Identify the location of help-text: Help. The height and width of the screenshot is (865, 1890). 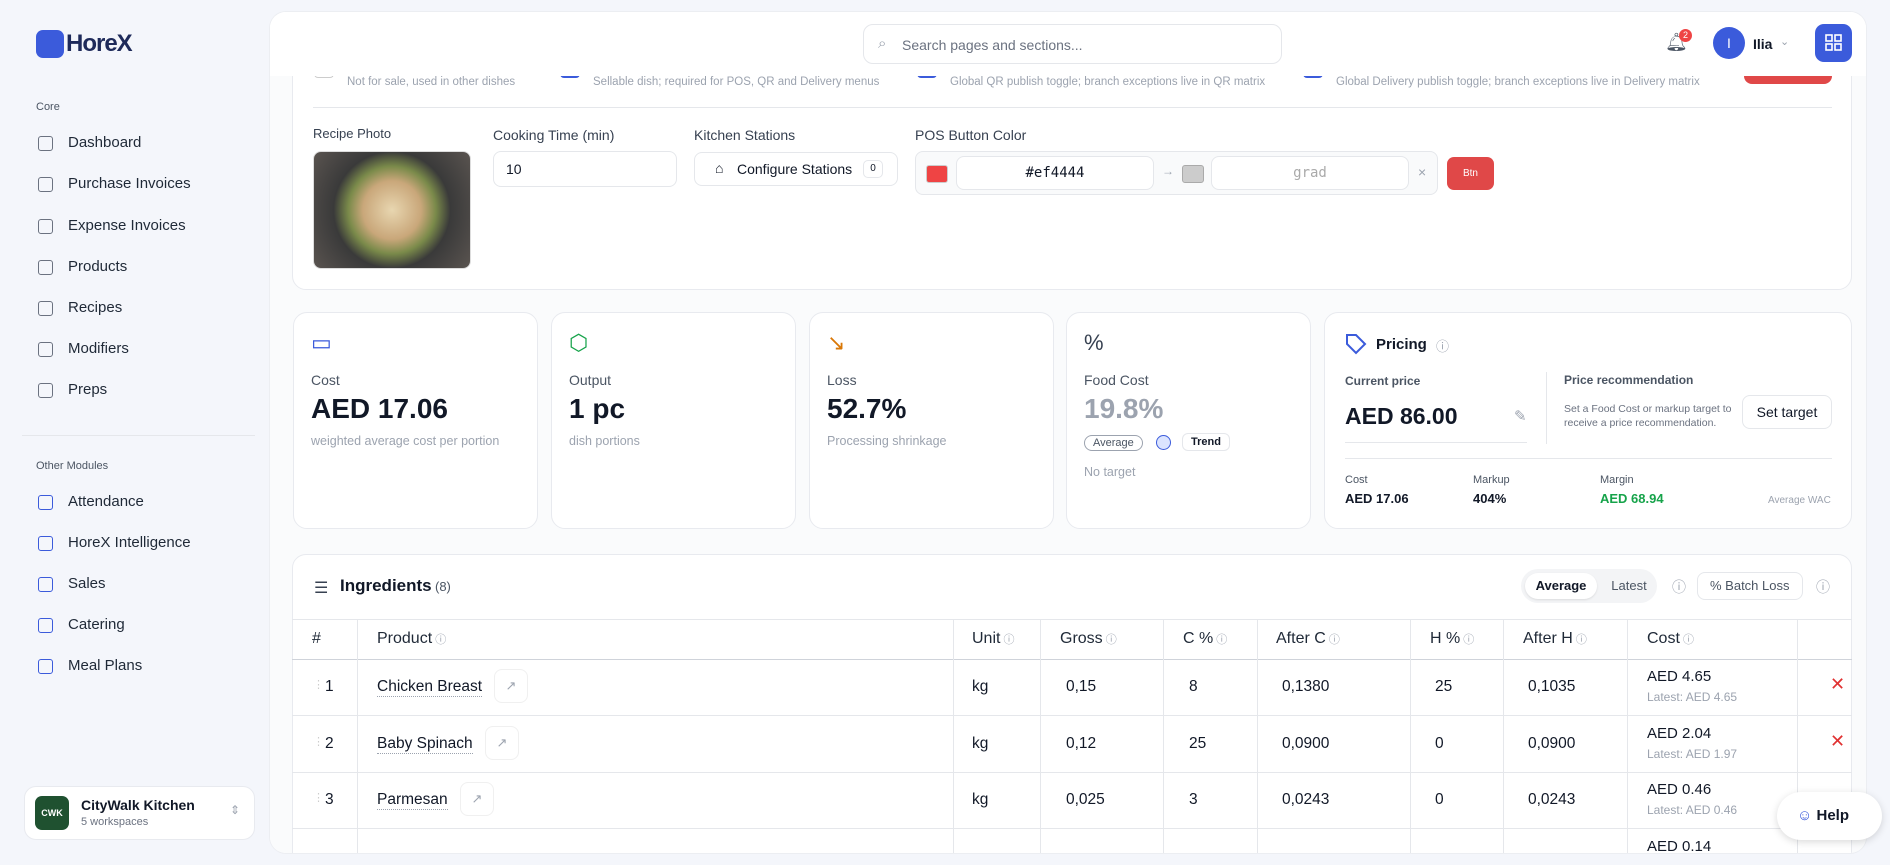
(1832, 815).